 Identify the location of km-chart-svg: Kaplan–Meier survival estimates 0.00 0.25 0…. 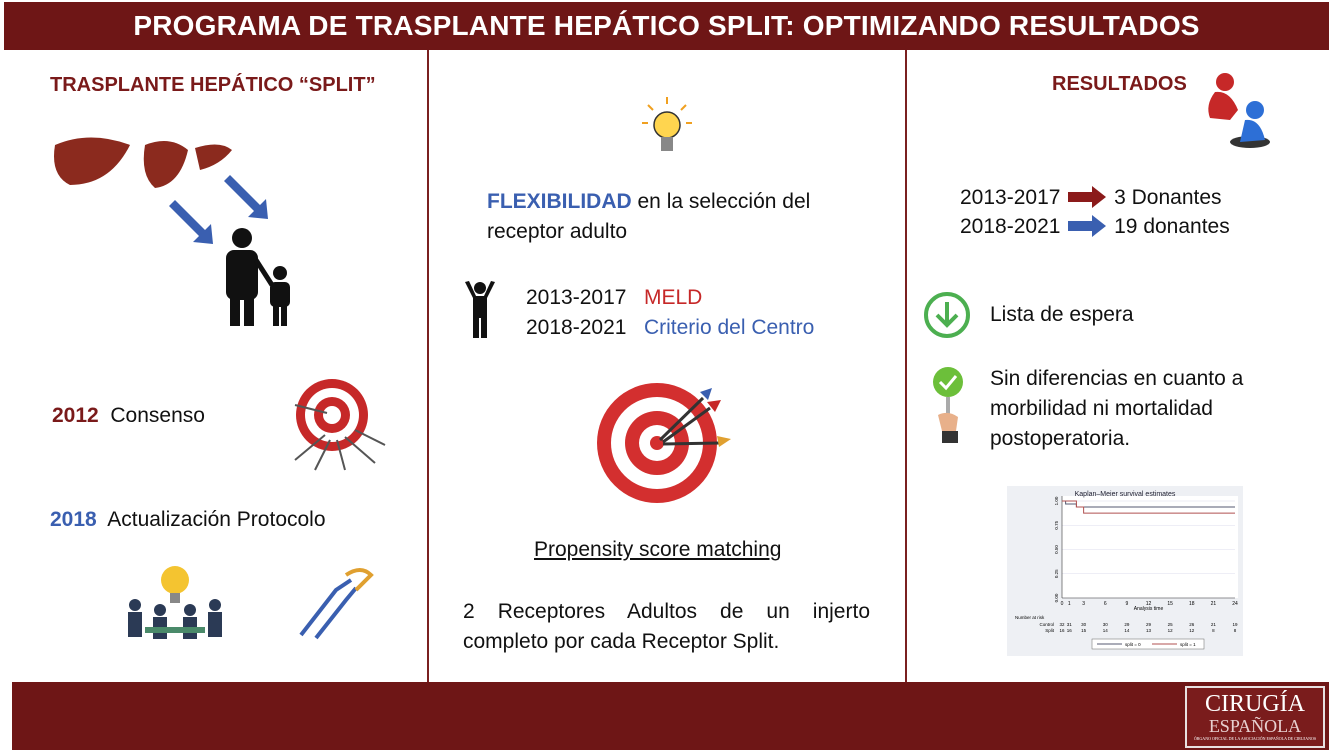
(1126, 570).